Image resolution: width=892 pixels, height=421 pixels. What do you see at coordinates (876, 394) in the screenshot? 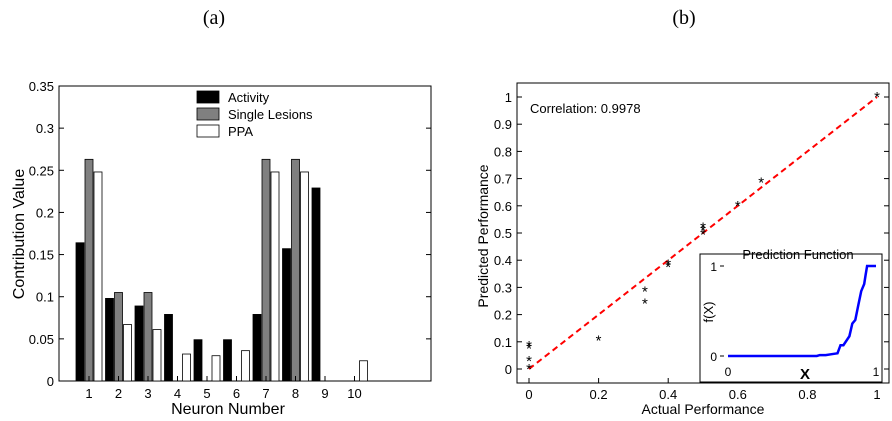
I see `x-tick-label: 1` at bounding box center [876, 394].